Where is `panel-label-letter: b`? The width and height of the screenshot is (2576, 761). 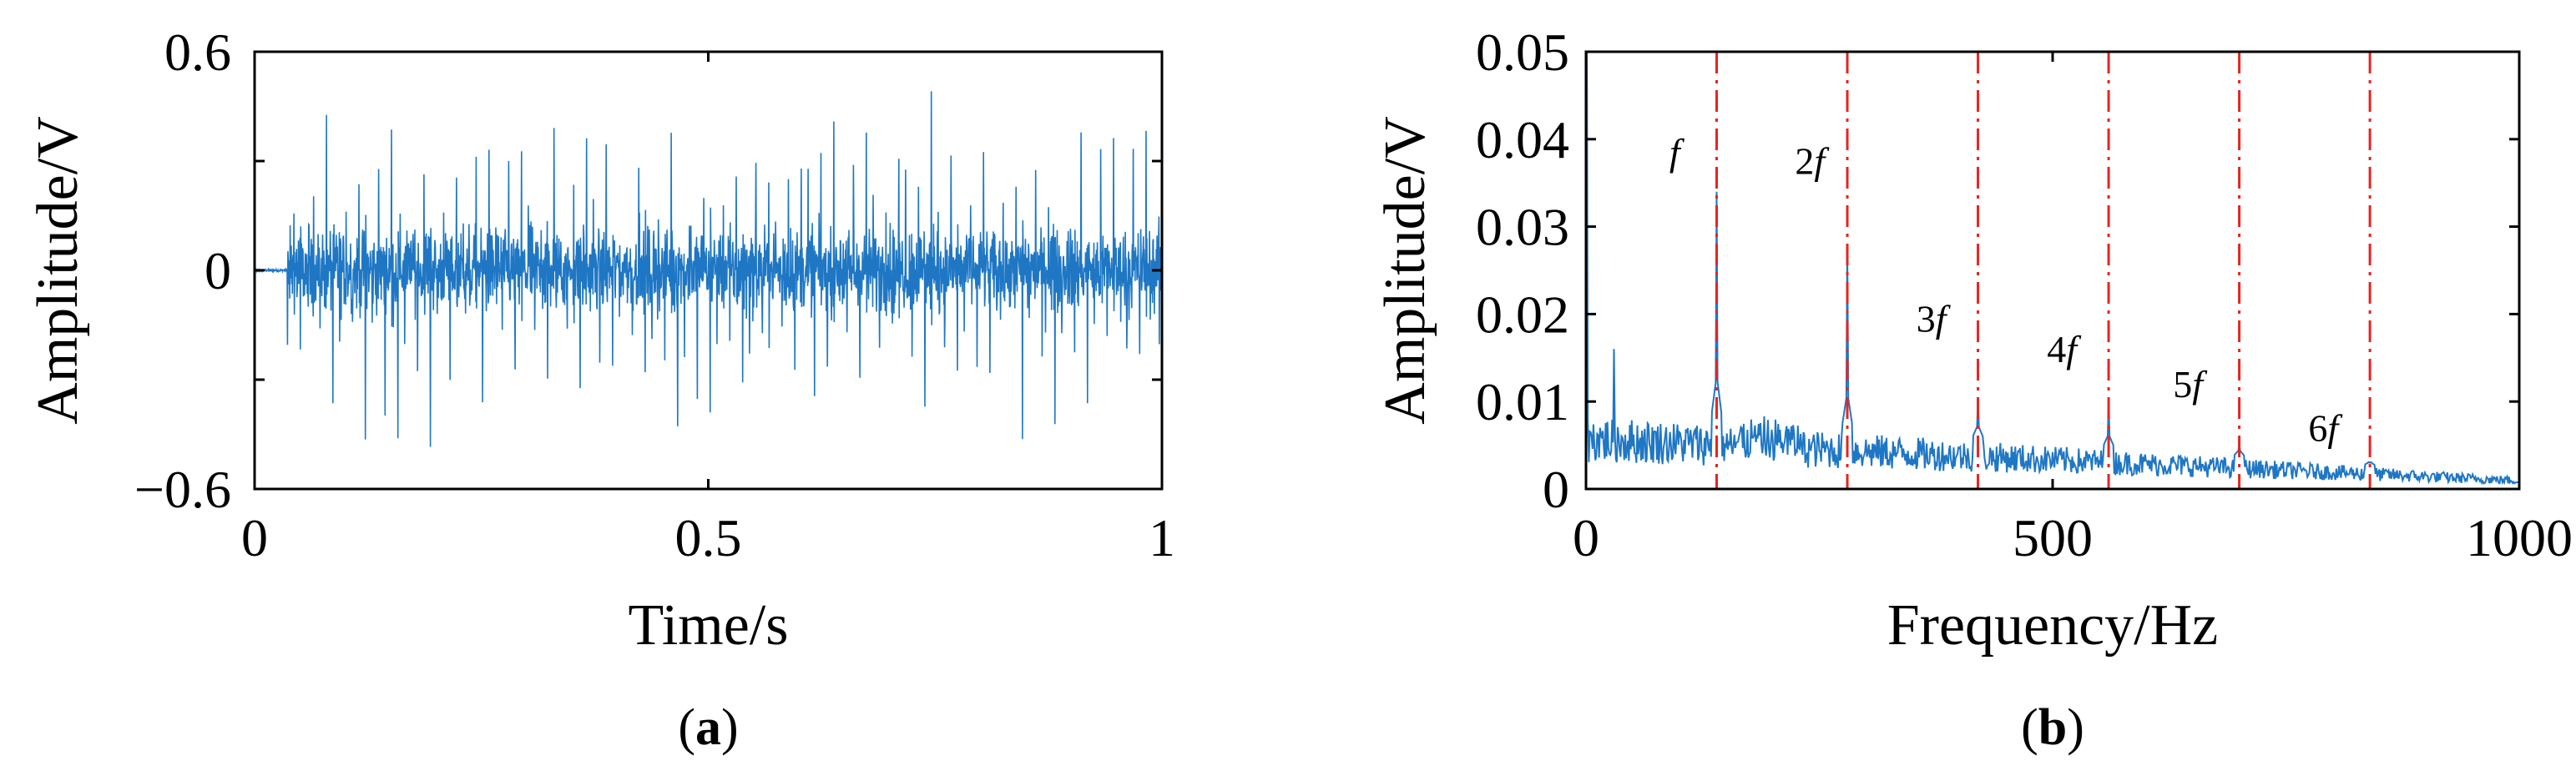 panel-label-letter: b is located at coordinates (2052, 727).